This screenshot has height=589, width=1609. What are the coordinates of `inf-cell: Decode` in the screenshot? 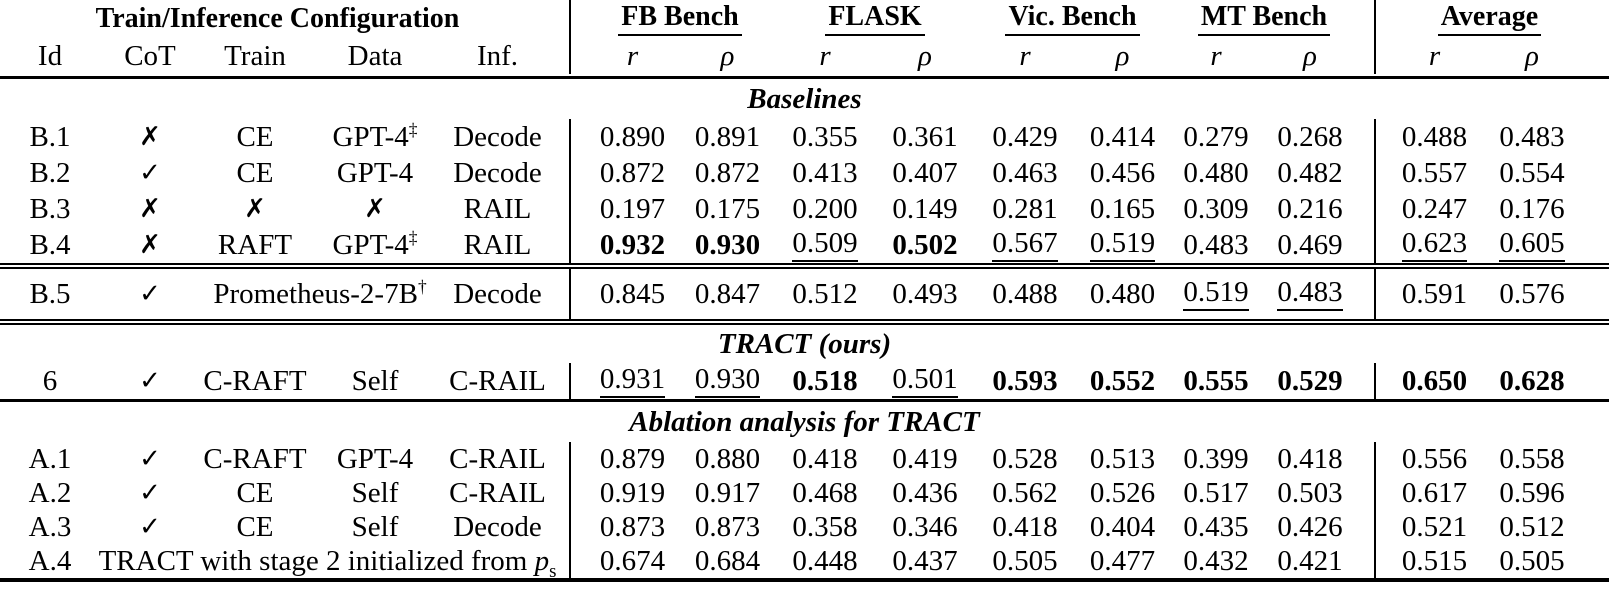 It's located at (497, 294).